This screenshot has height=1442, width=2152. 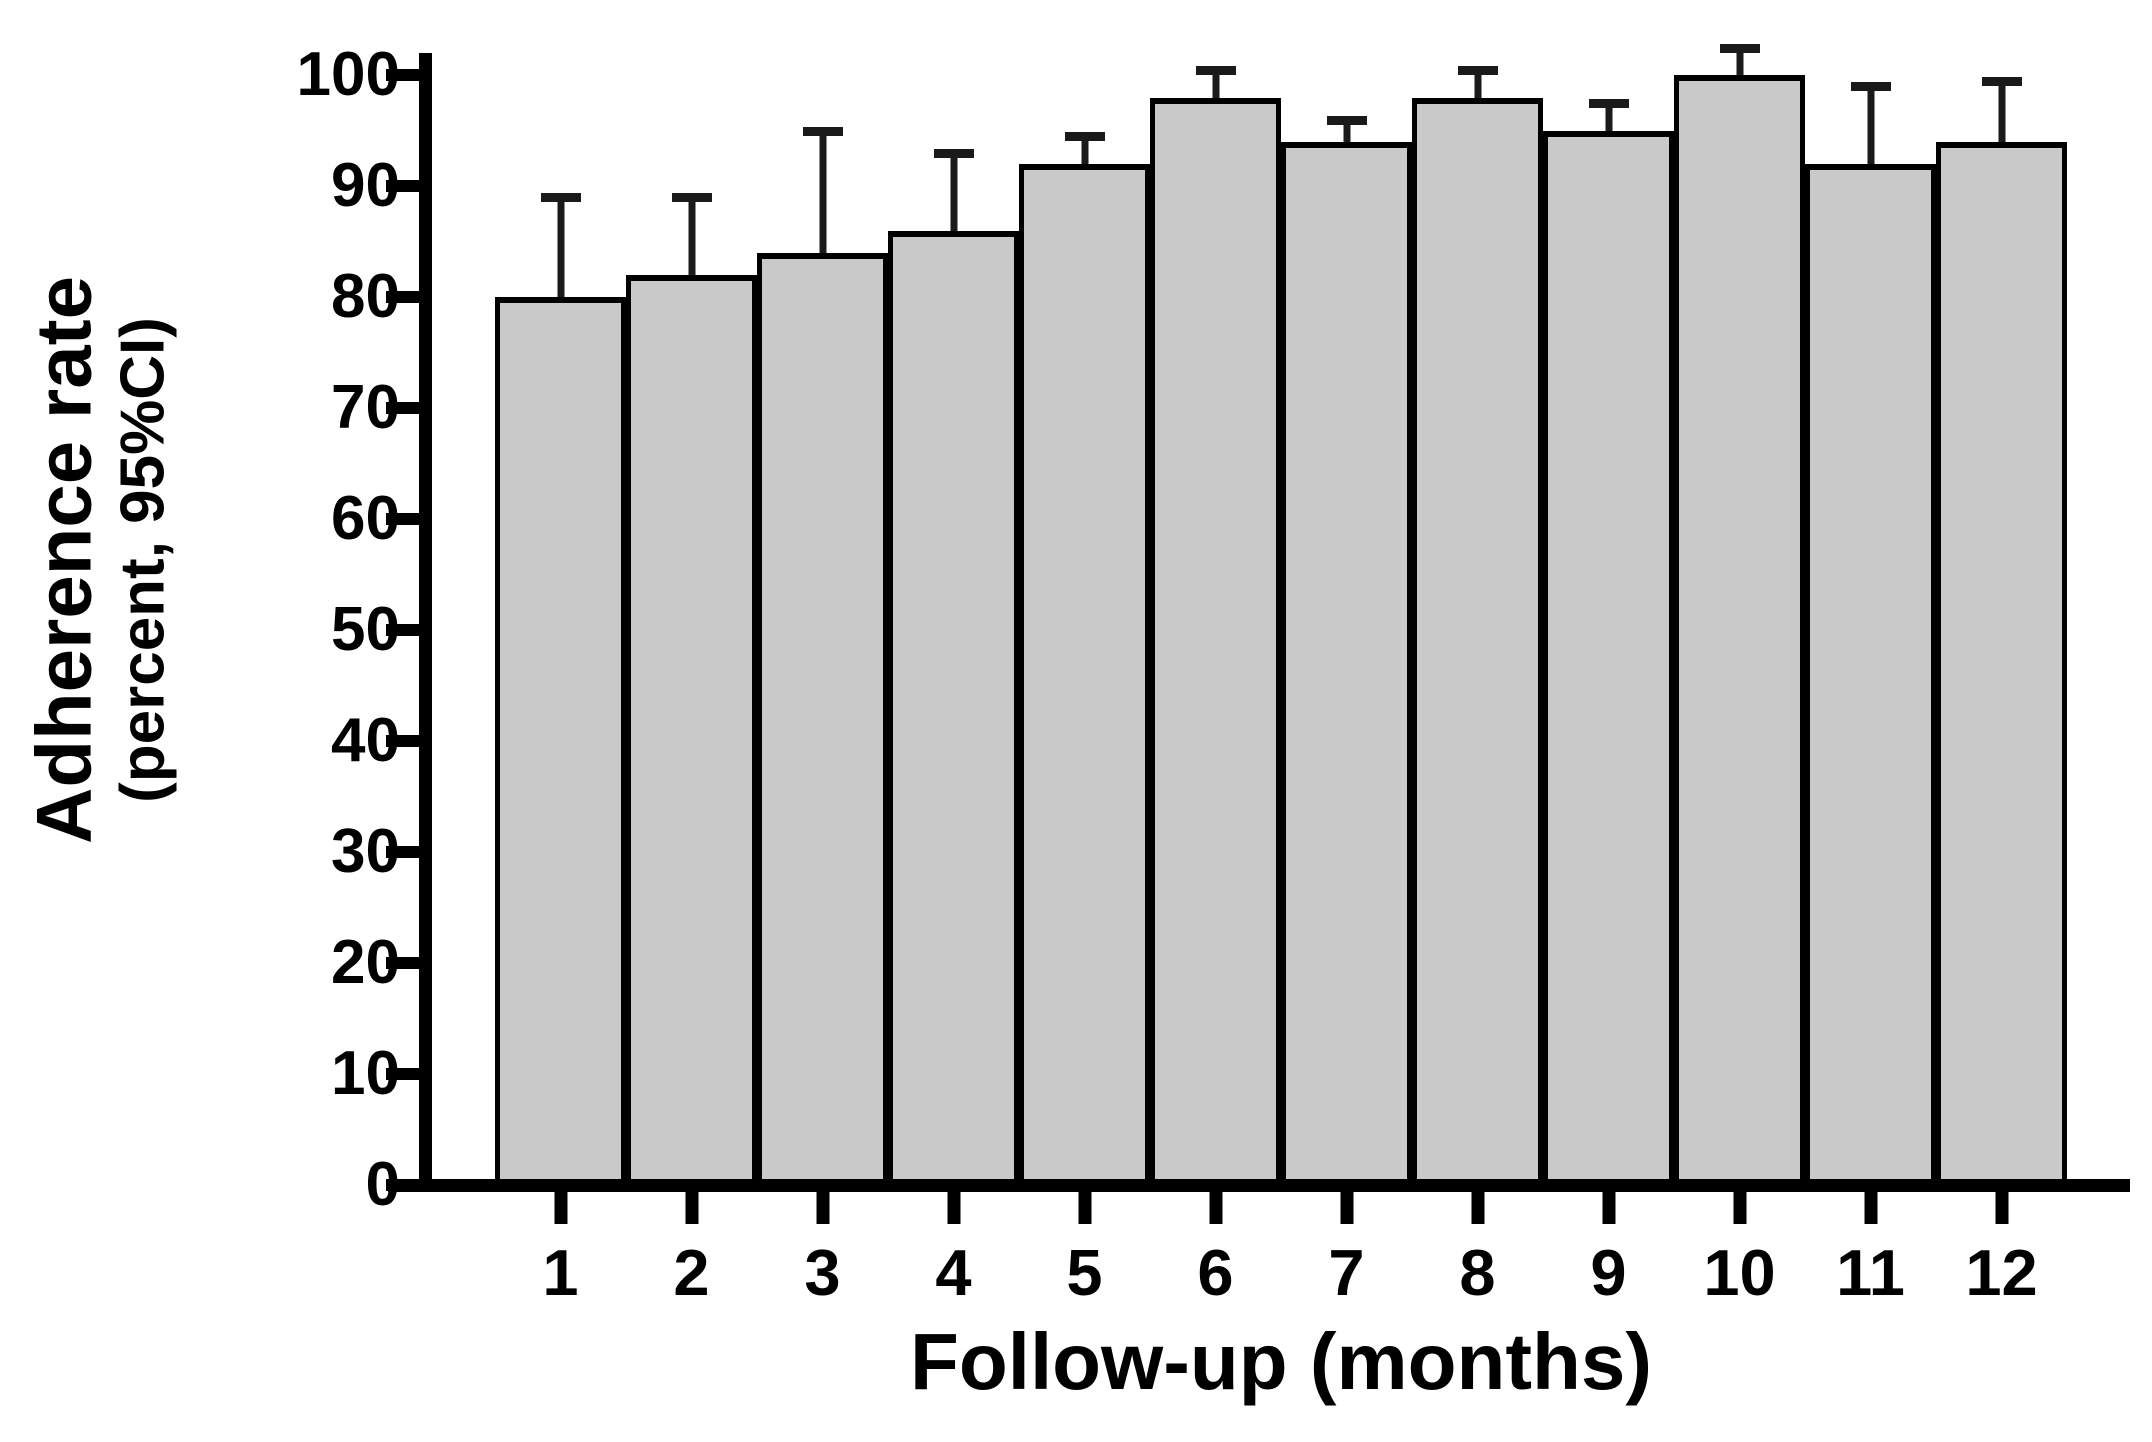 What do you see at coordinates (365, 741) in the screenshot?
I see `y-tick-label-40: 40` at bounding box center [365, 741].